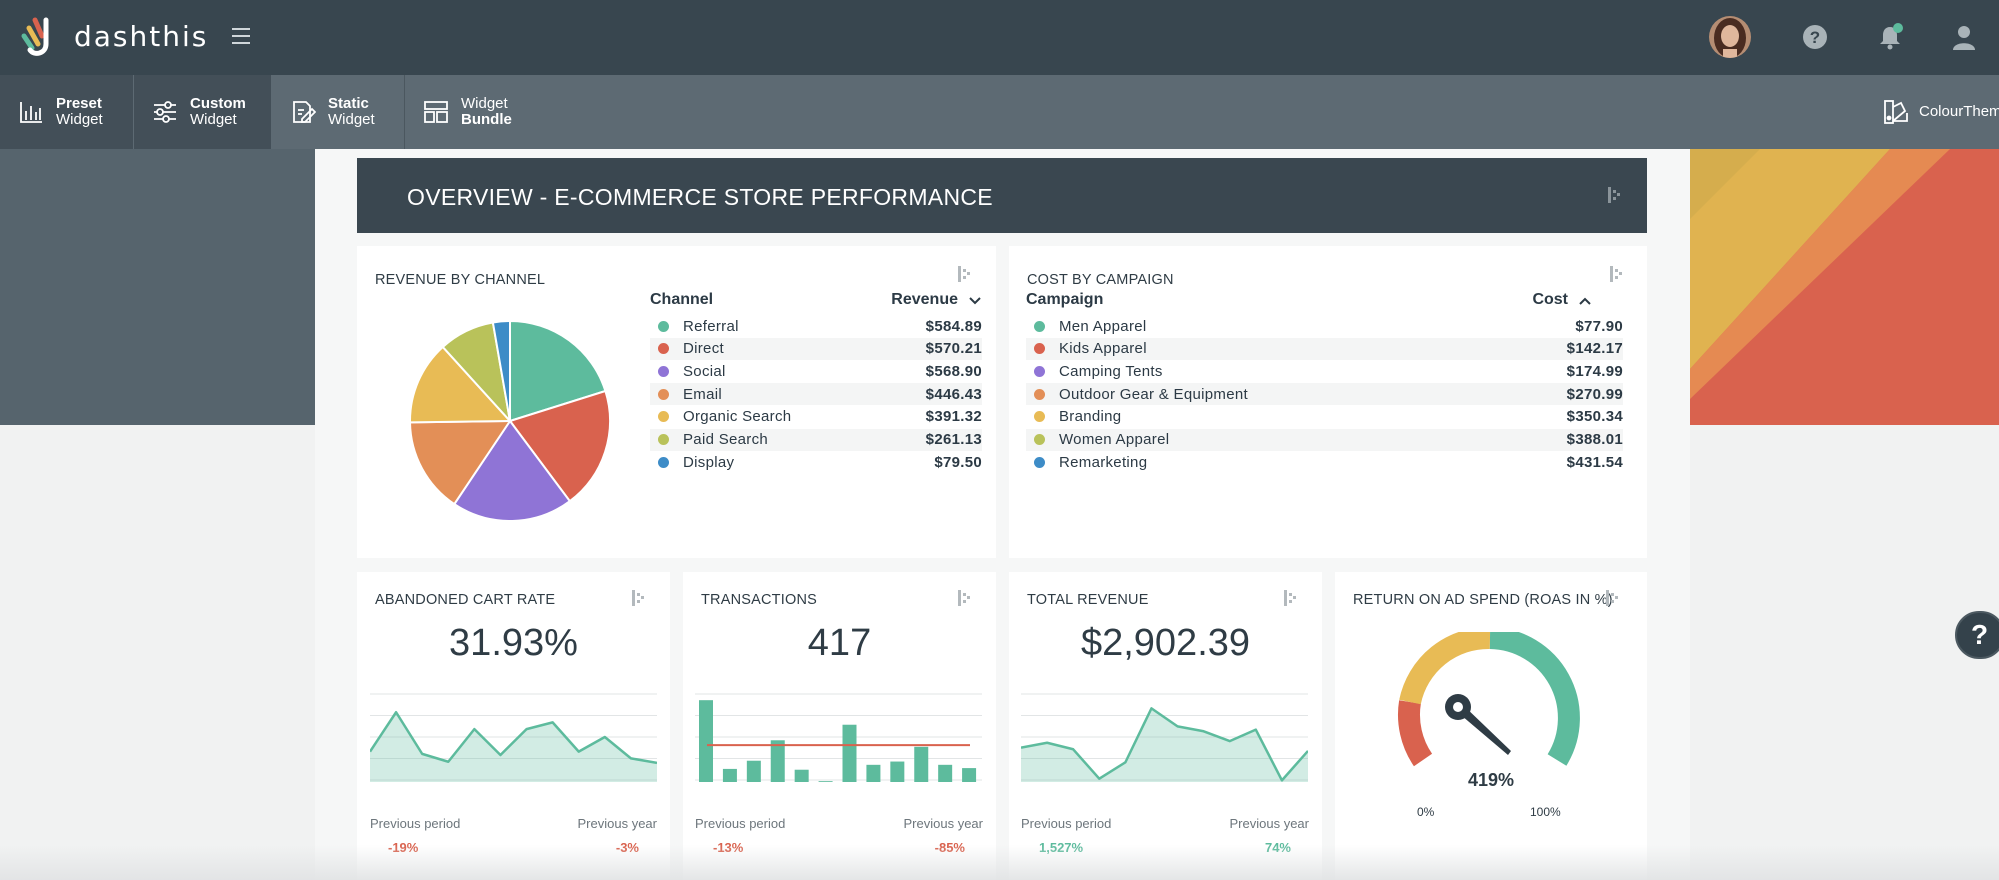  What do you see at coordinates (558, 371) in the screenshot?
I see `pie-slice-referral` at bounding box center [558, 371].